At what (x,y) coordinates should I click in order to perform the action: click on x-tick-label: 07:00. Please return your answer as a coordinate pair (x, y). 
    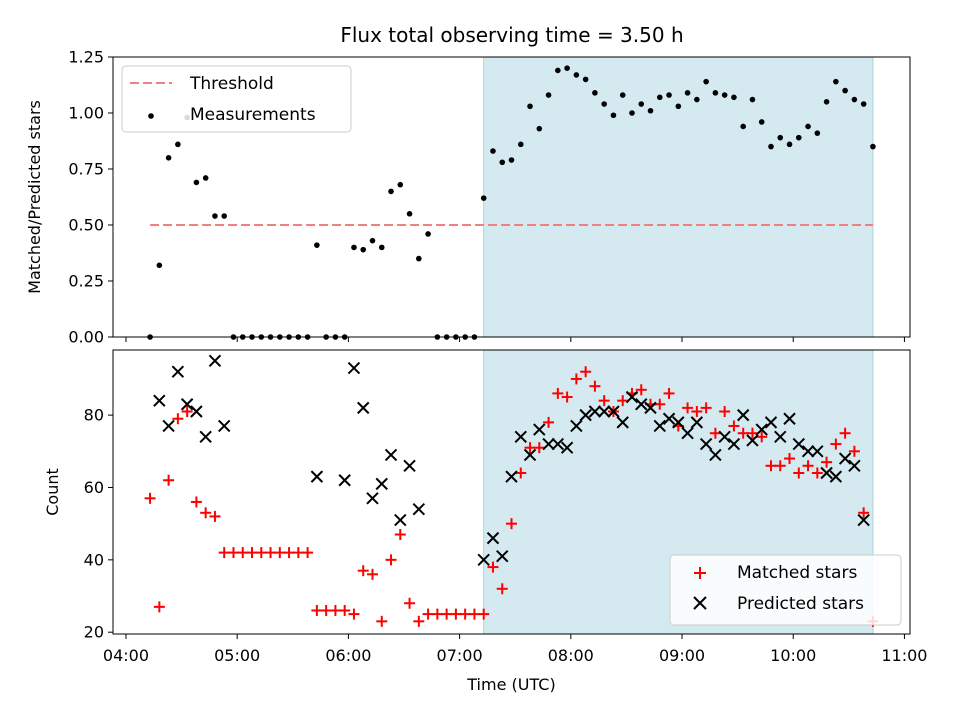
    Looking at the image, I should click on (460, 655).